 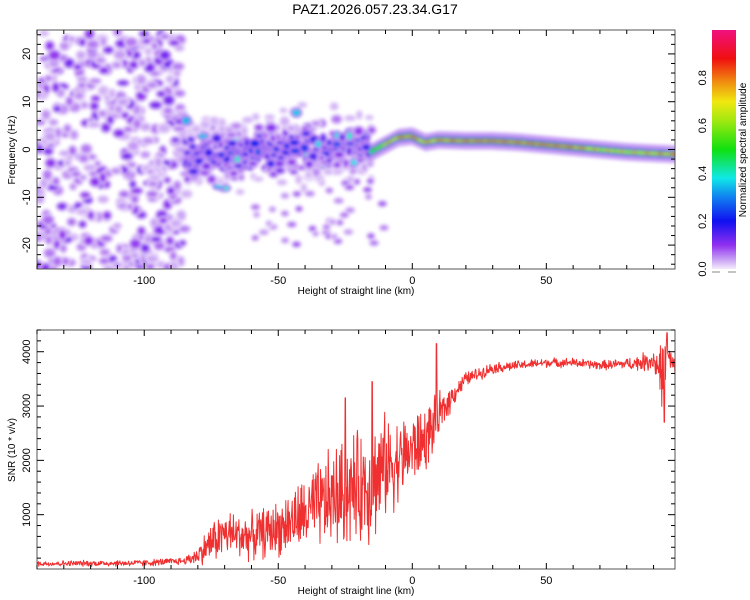 I want to click on y-tick-label: 20, so click(x=27, y=54).